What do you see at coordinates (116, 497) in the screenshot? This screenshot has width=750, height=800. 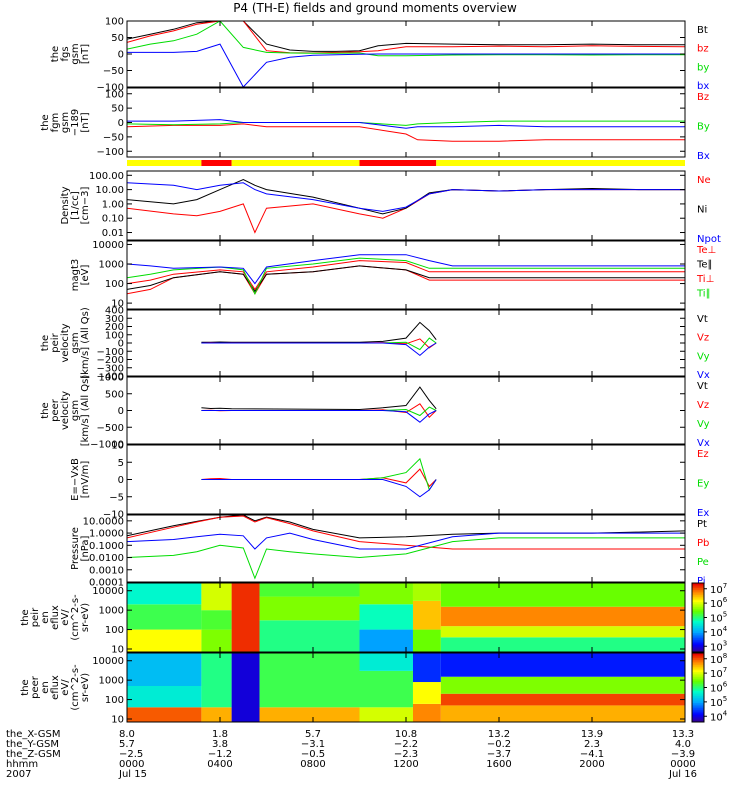 I see `y-tick-label: −5` at bounding box center [116, 497].